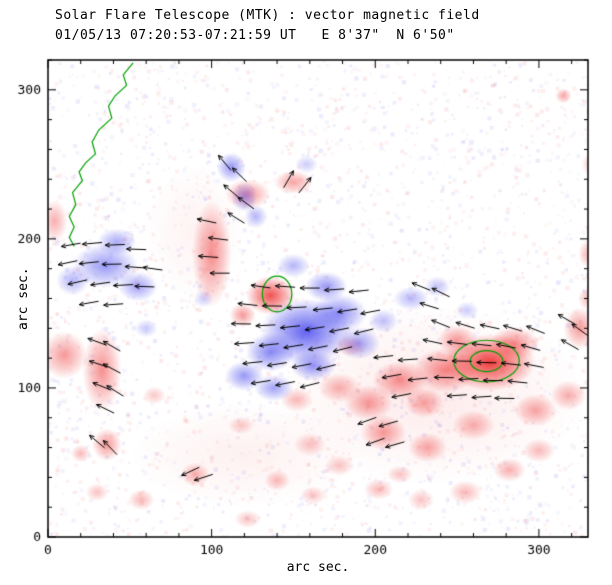 The height and width of the screenshot is (585, 612). Describe the element at coordinates (23, 298) in the screenshot. I see `y-axis-label: arc sec.` at that location.